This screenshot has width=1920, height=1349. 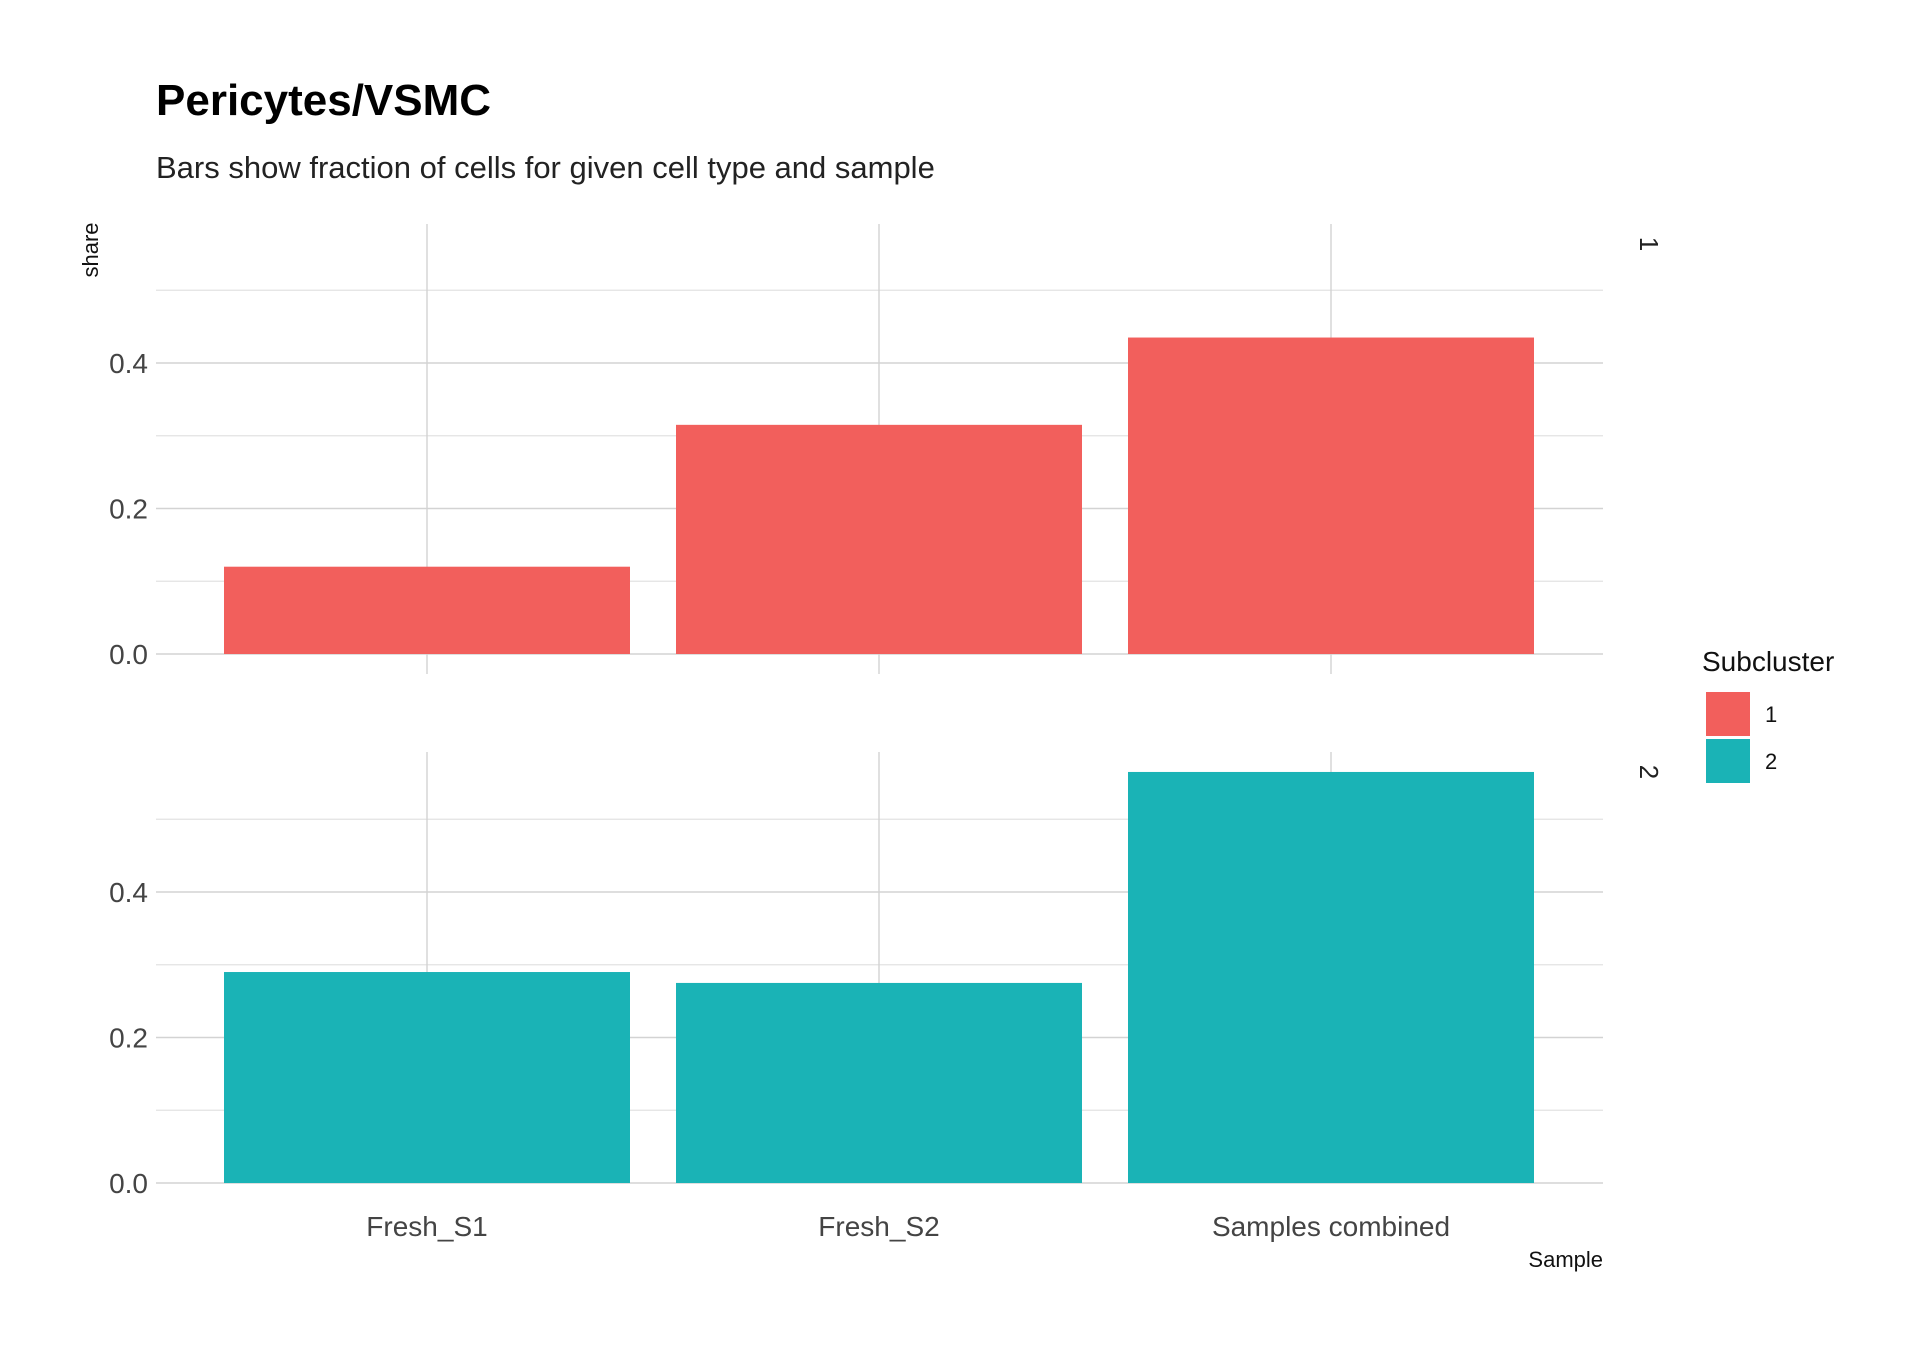 I want to click on legend-label: 1, so click(x=1771, y=714).